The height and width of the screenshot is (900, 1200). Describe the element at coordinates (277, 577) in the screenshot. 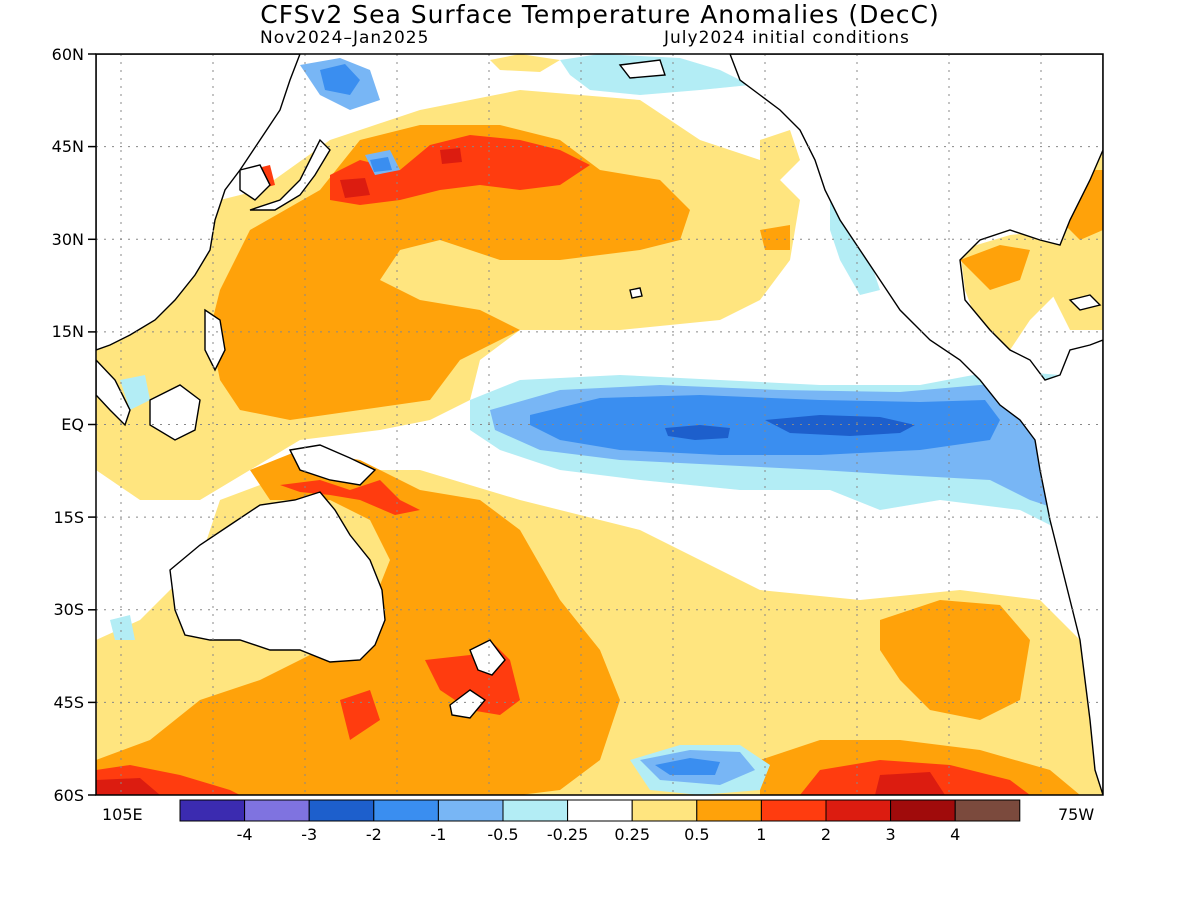

I see `australia-land` at that location.